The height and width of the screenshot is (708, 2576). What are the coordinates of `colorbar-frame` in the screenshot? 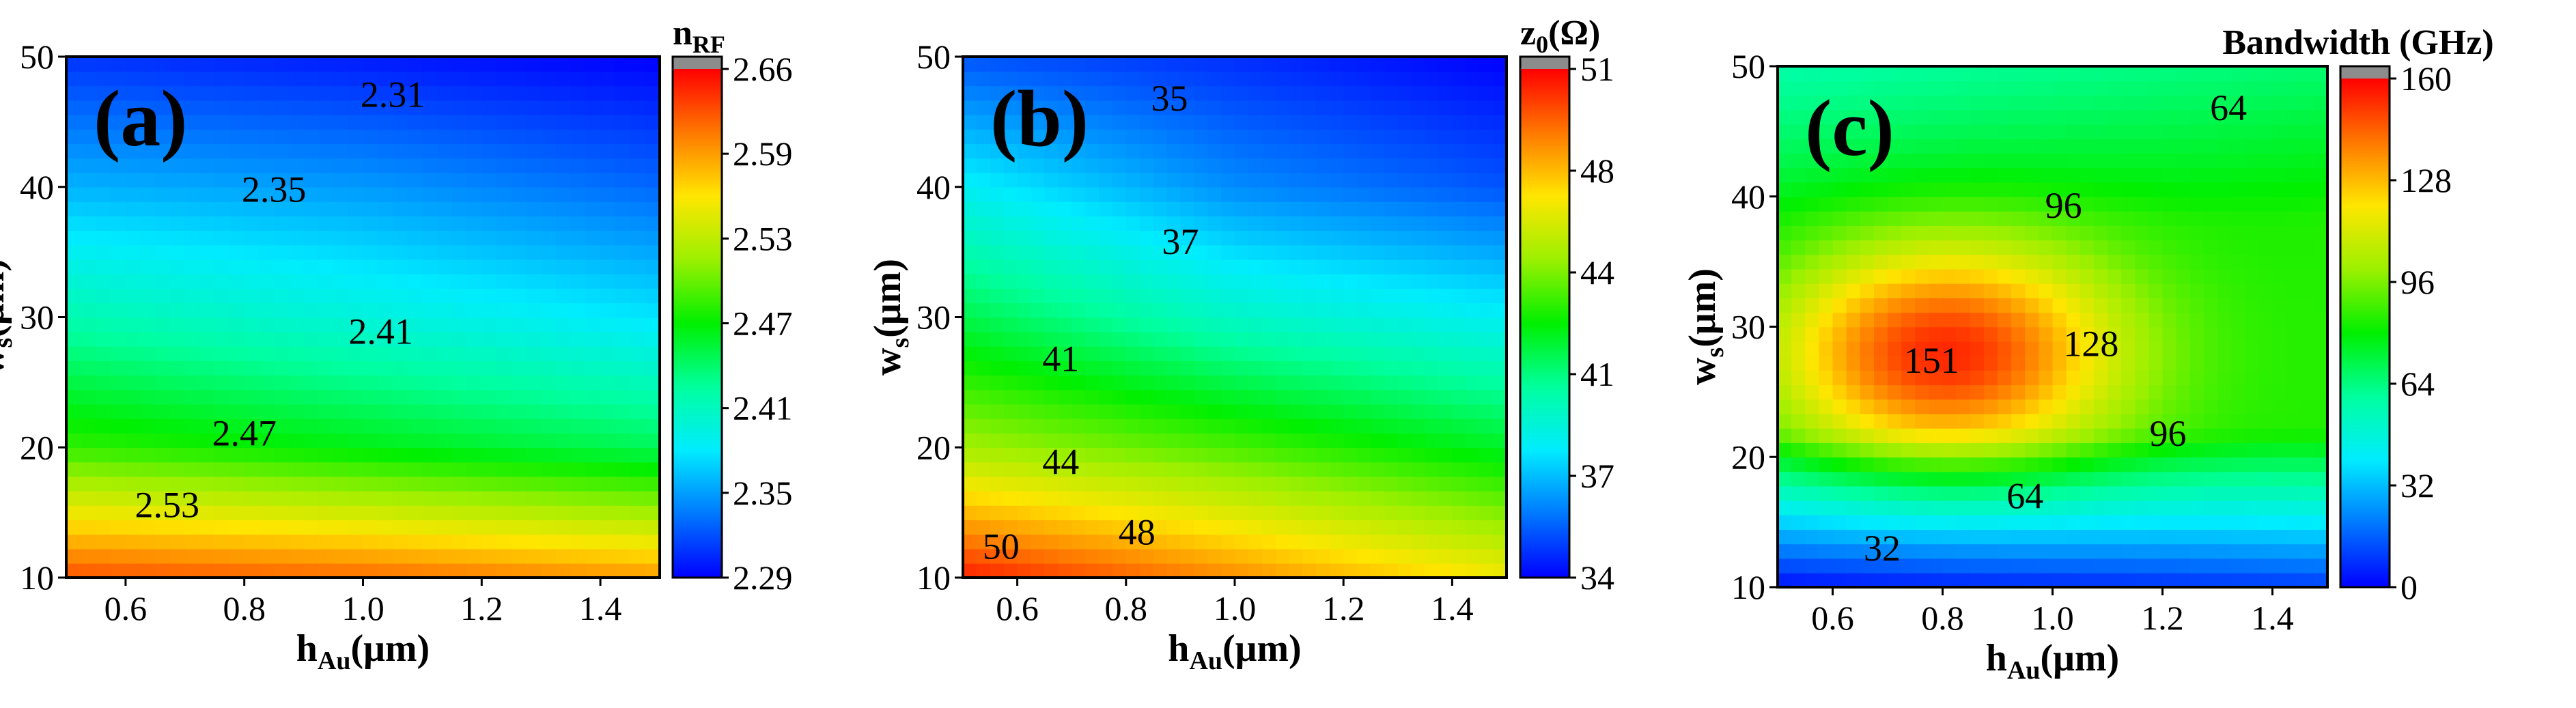 It's located at (1545, 317).